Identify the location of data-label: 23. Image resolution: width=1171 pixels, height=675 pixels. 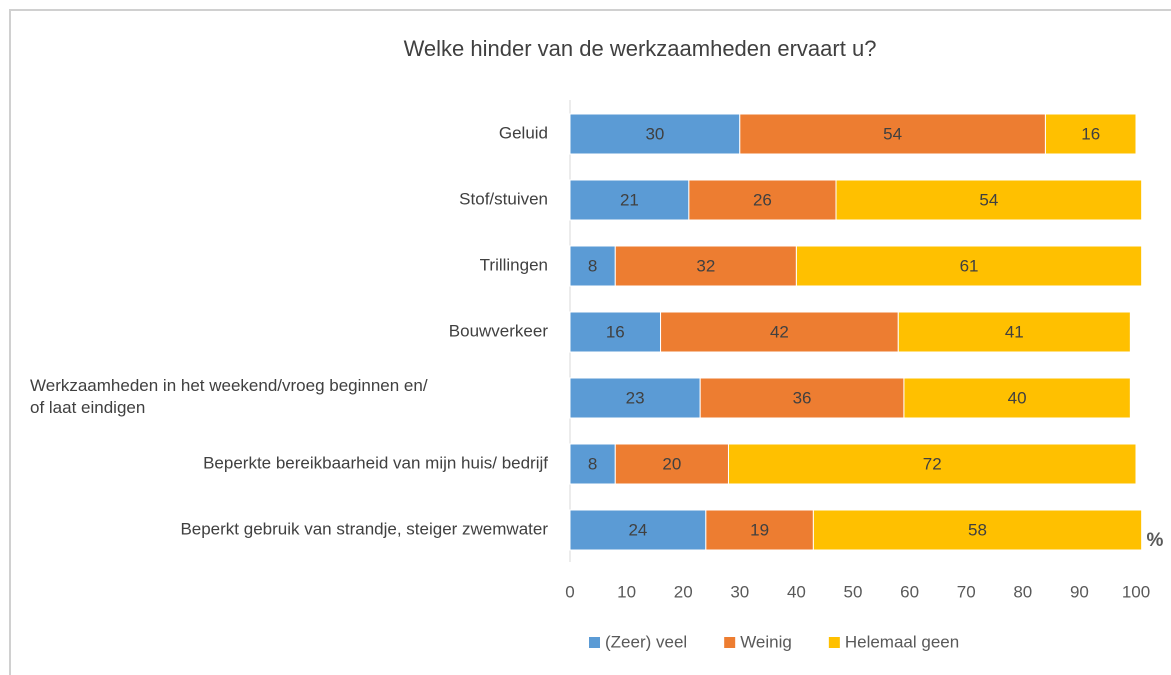
(635, 397).